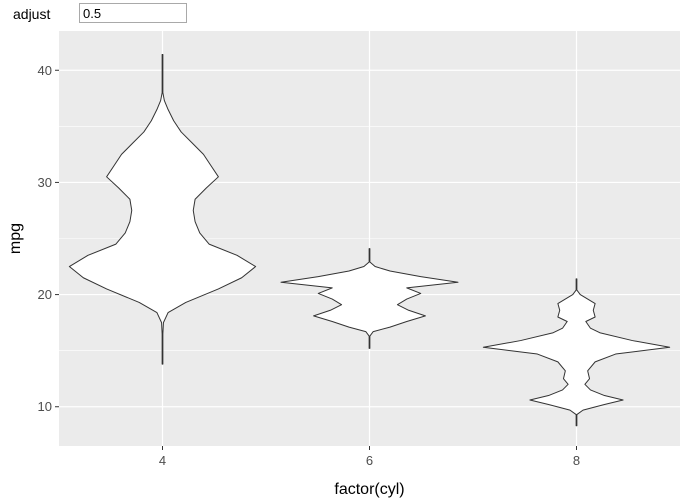  I want to click on adjust-control: adjust, so click(342, 15).